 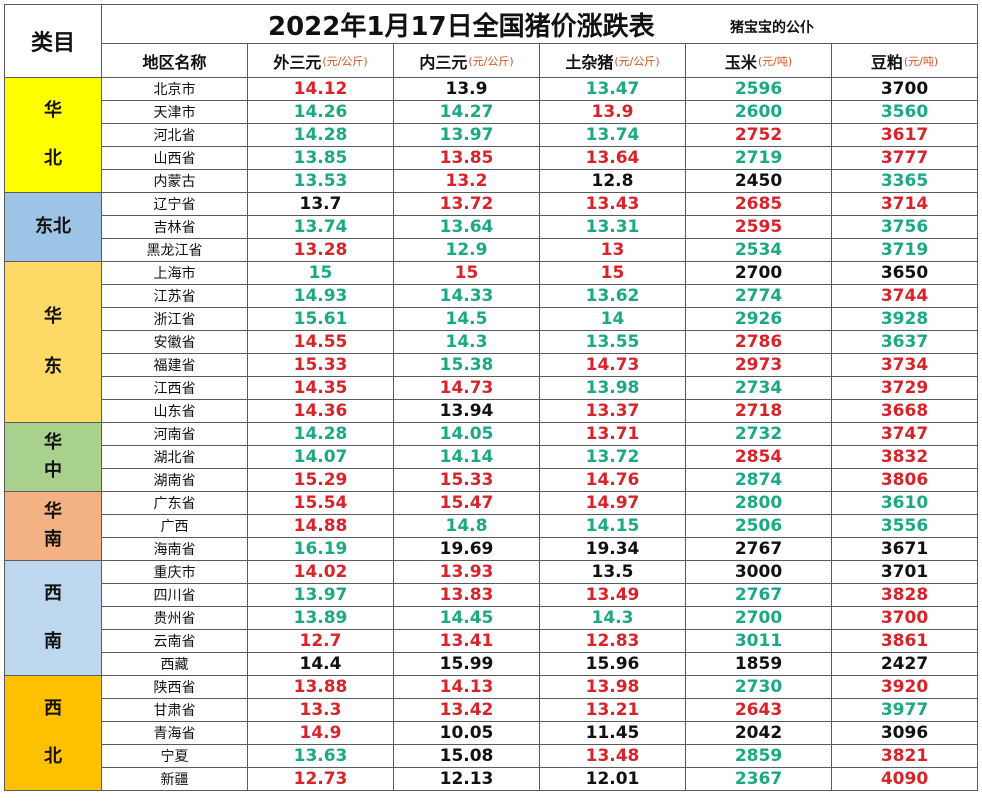 What do you see at coordinates (467, 342) in the screenshot?
I see `price-cell: 14.3` at bounding box center [467, 342].